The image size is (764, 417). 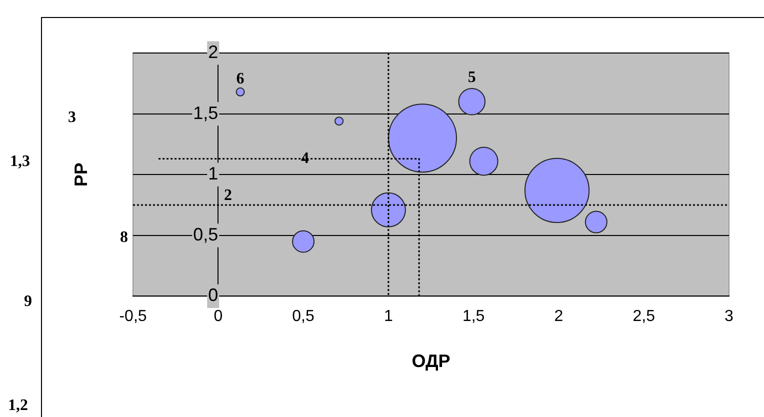 I want to click on x-tick-label: 2,5, so click(x=644, y=317).